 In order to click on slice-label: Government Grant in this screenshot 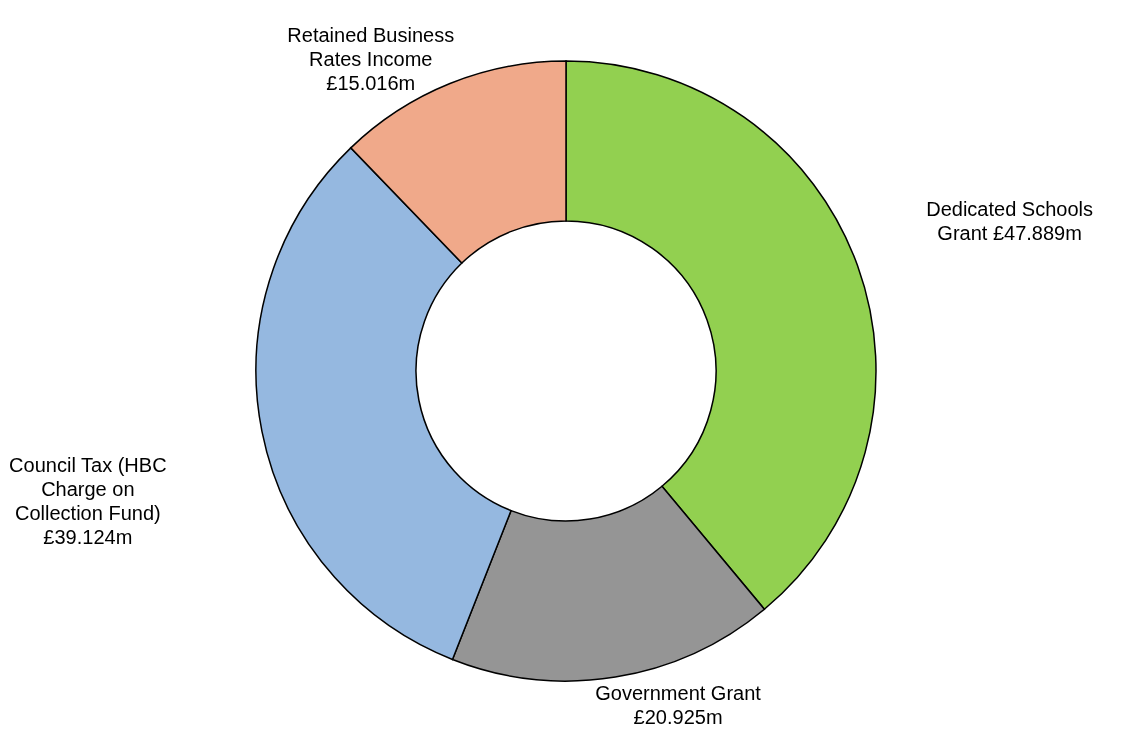, I will do `click(678, 693)`.